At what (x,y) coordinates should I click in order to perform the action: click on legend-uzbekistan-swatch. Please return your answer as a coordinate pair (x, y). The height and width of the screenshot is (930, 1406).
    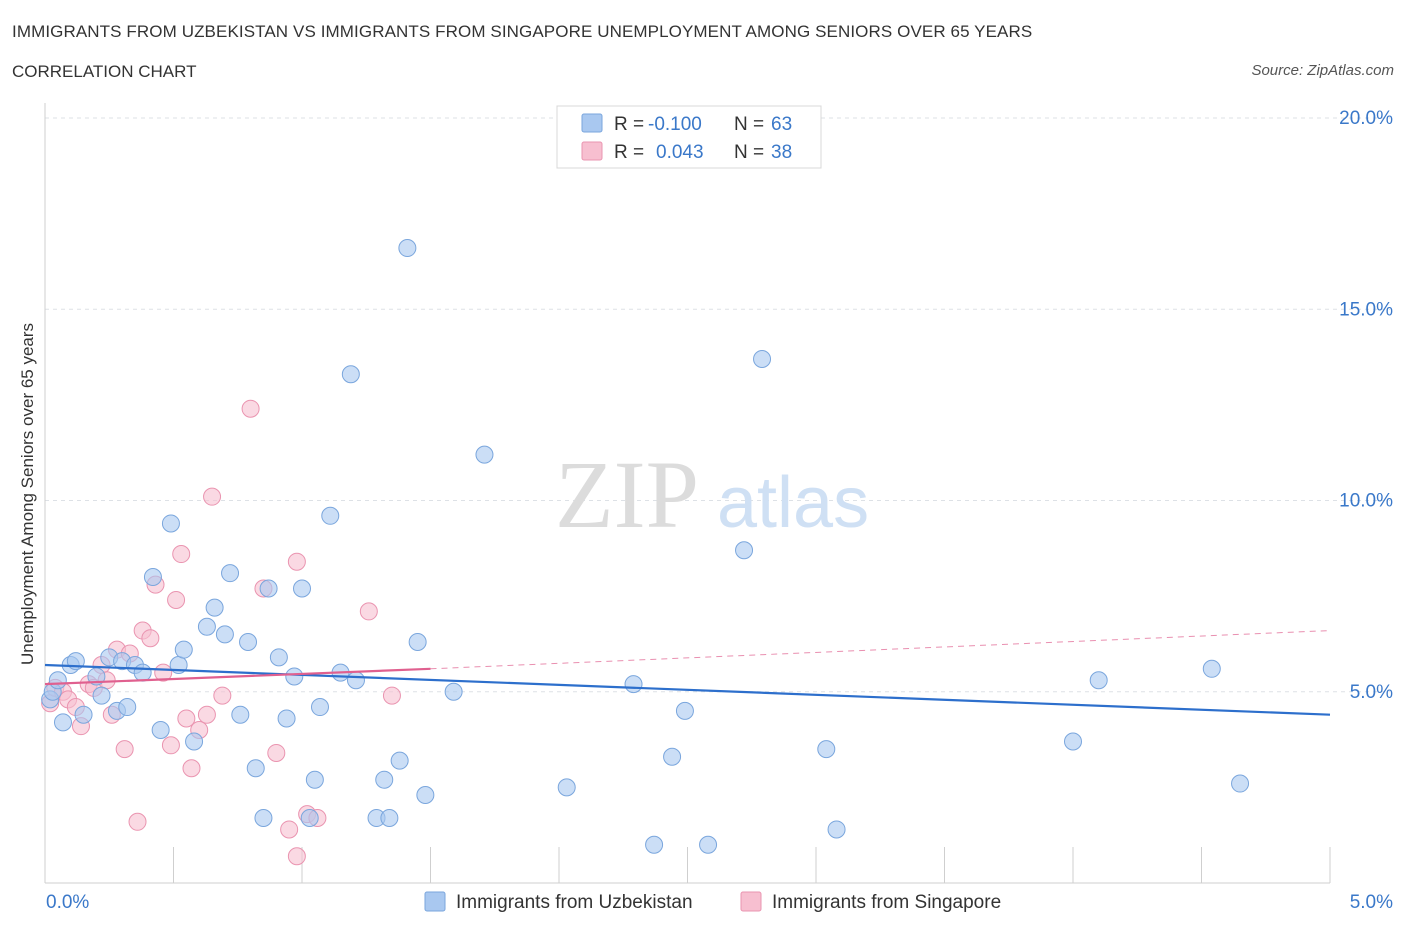
    Looking at the image, I should click on (435, 901).